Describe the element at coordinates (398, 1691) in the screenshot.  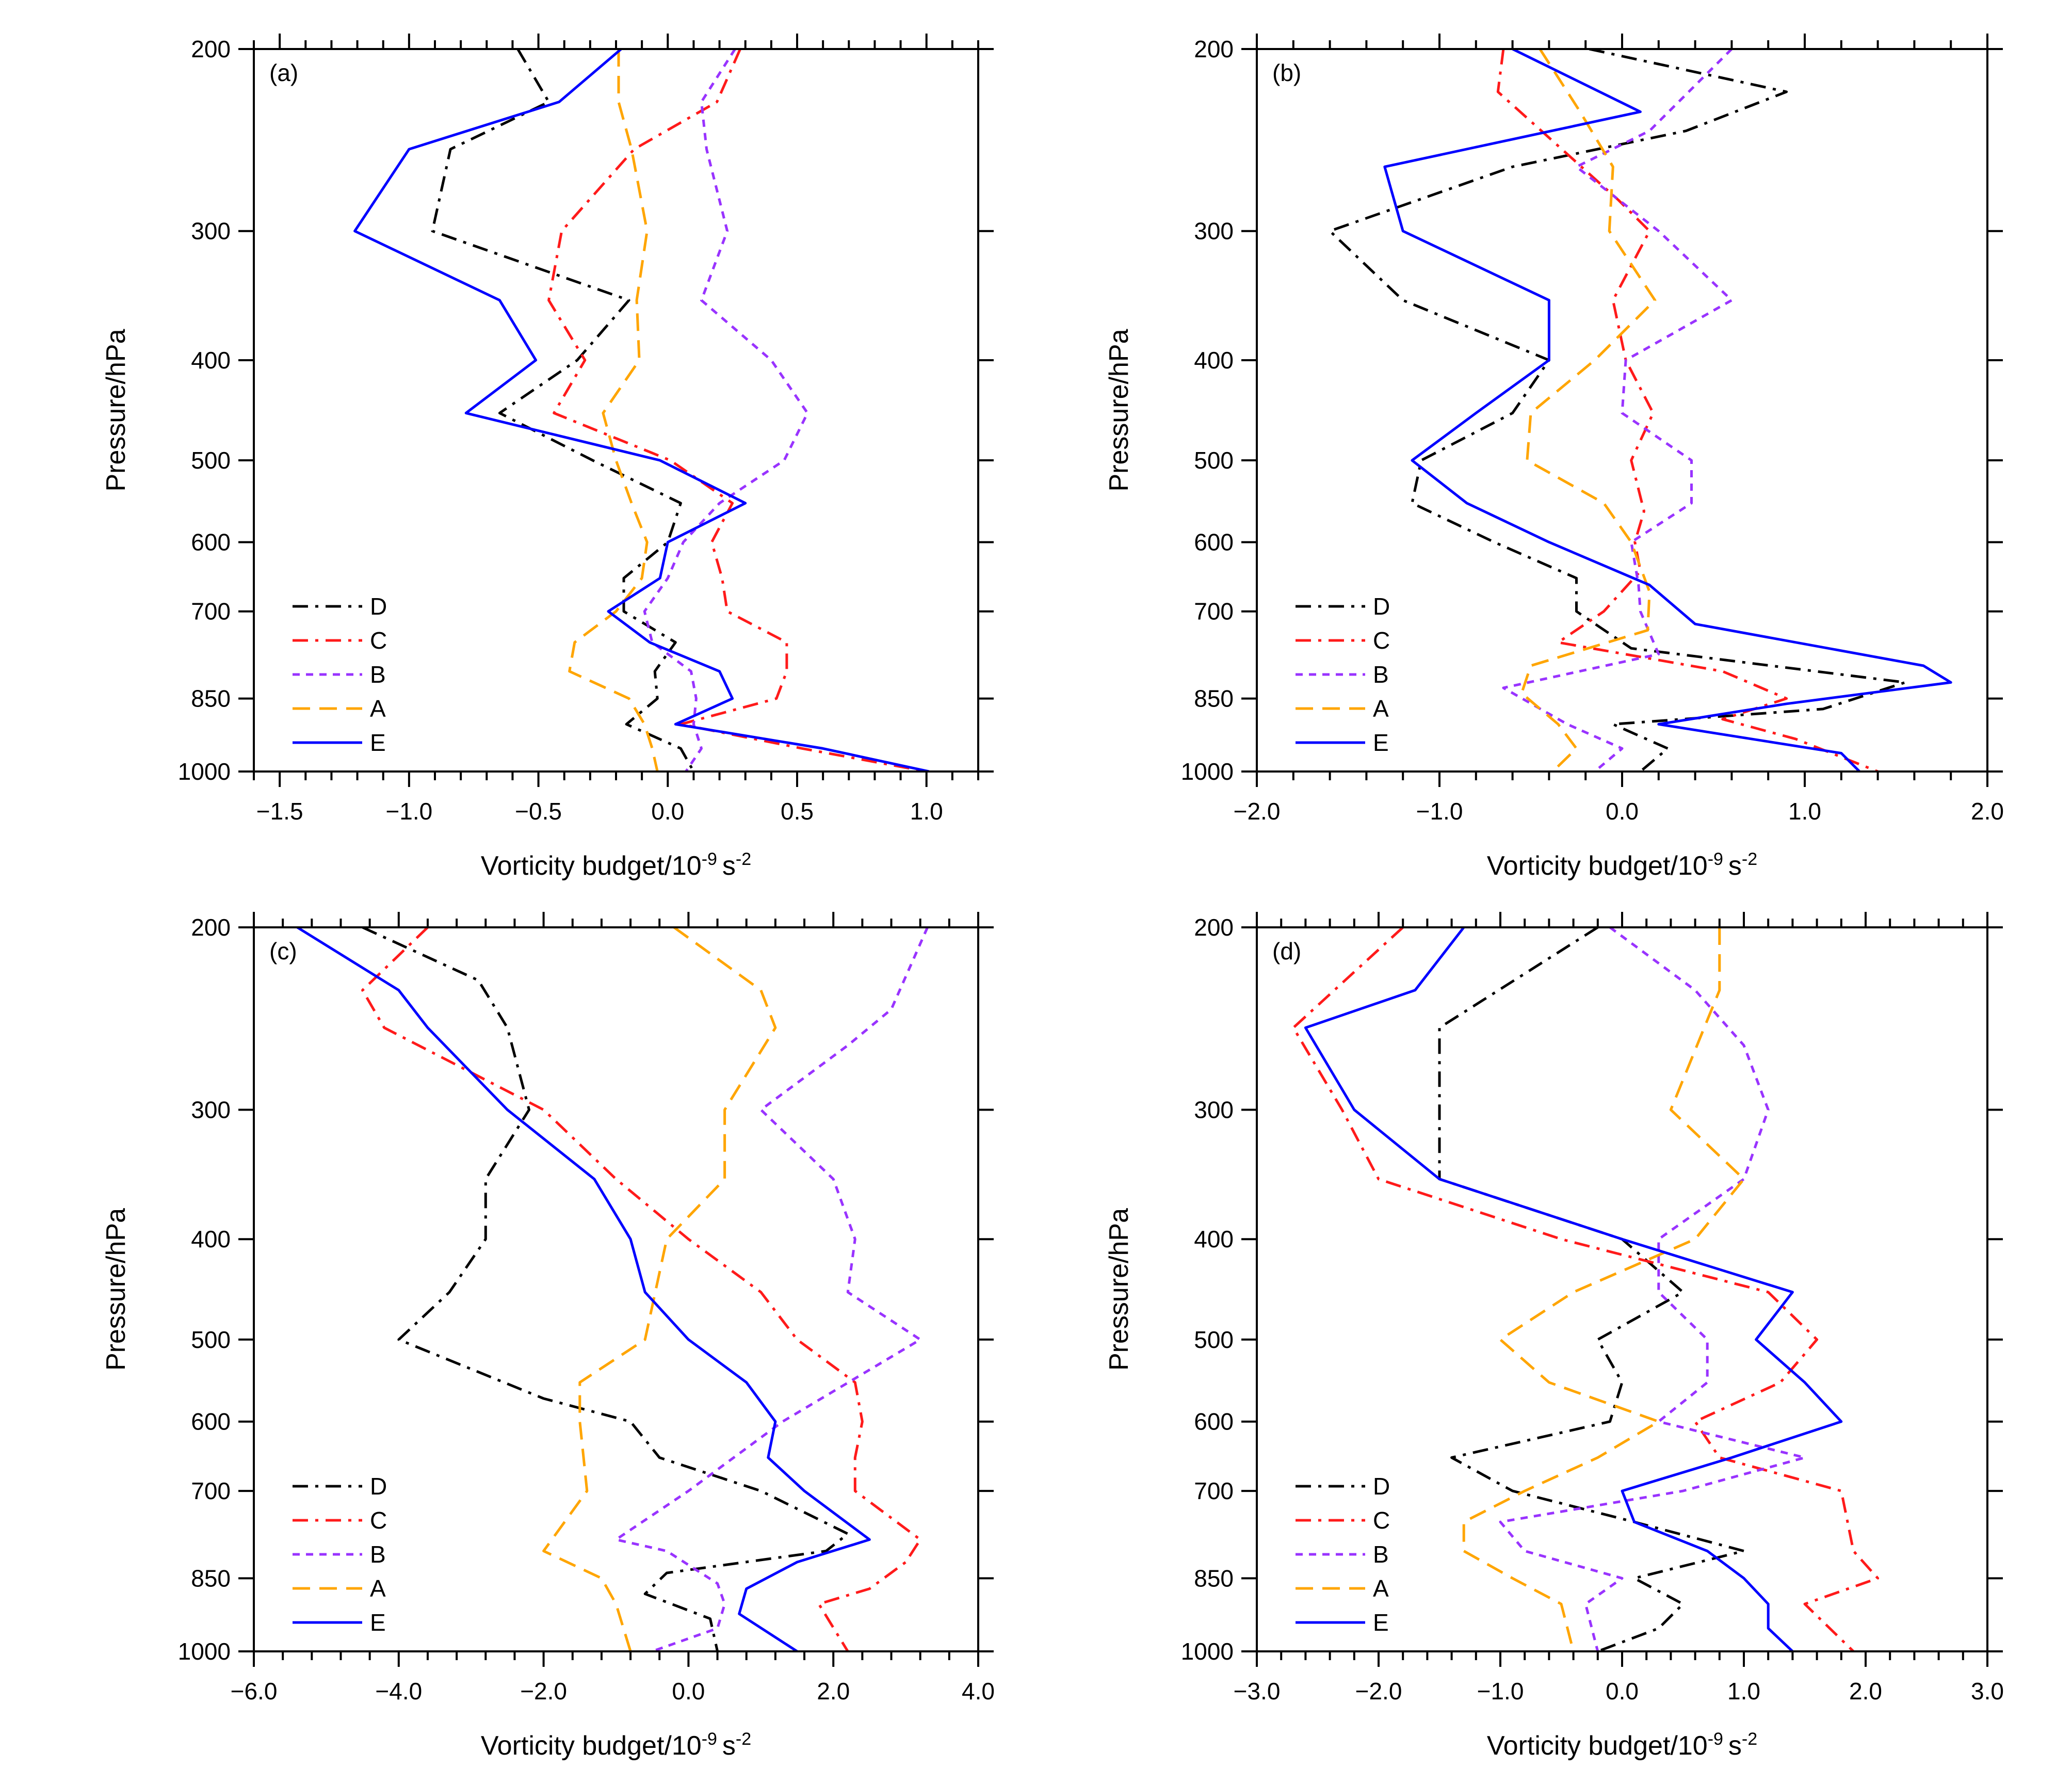
I see `x-tick-label: −4.0` at that location.